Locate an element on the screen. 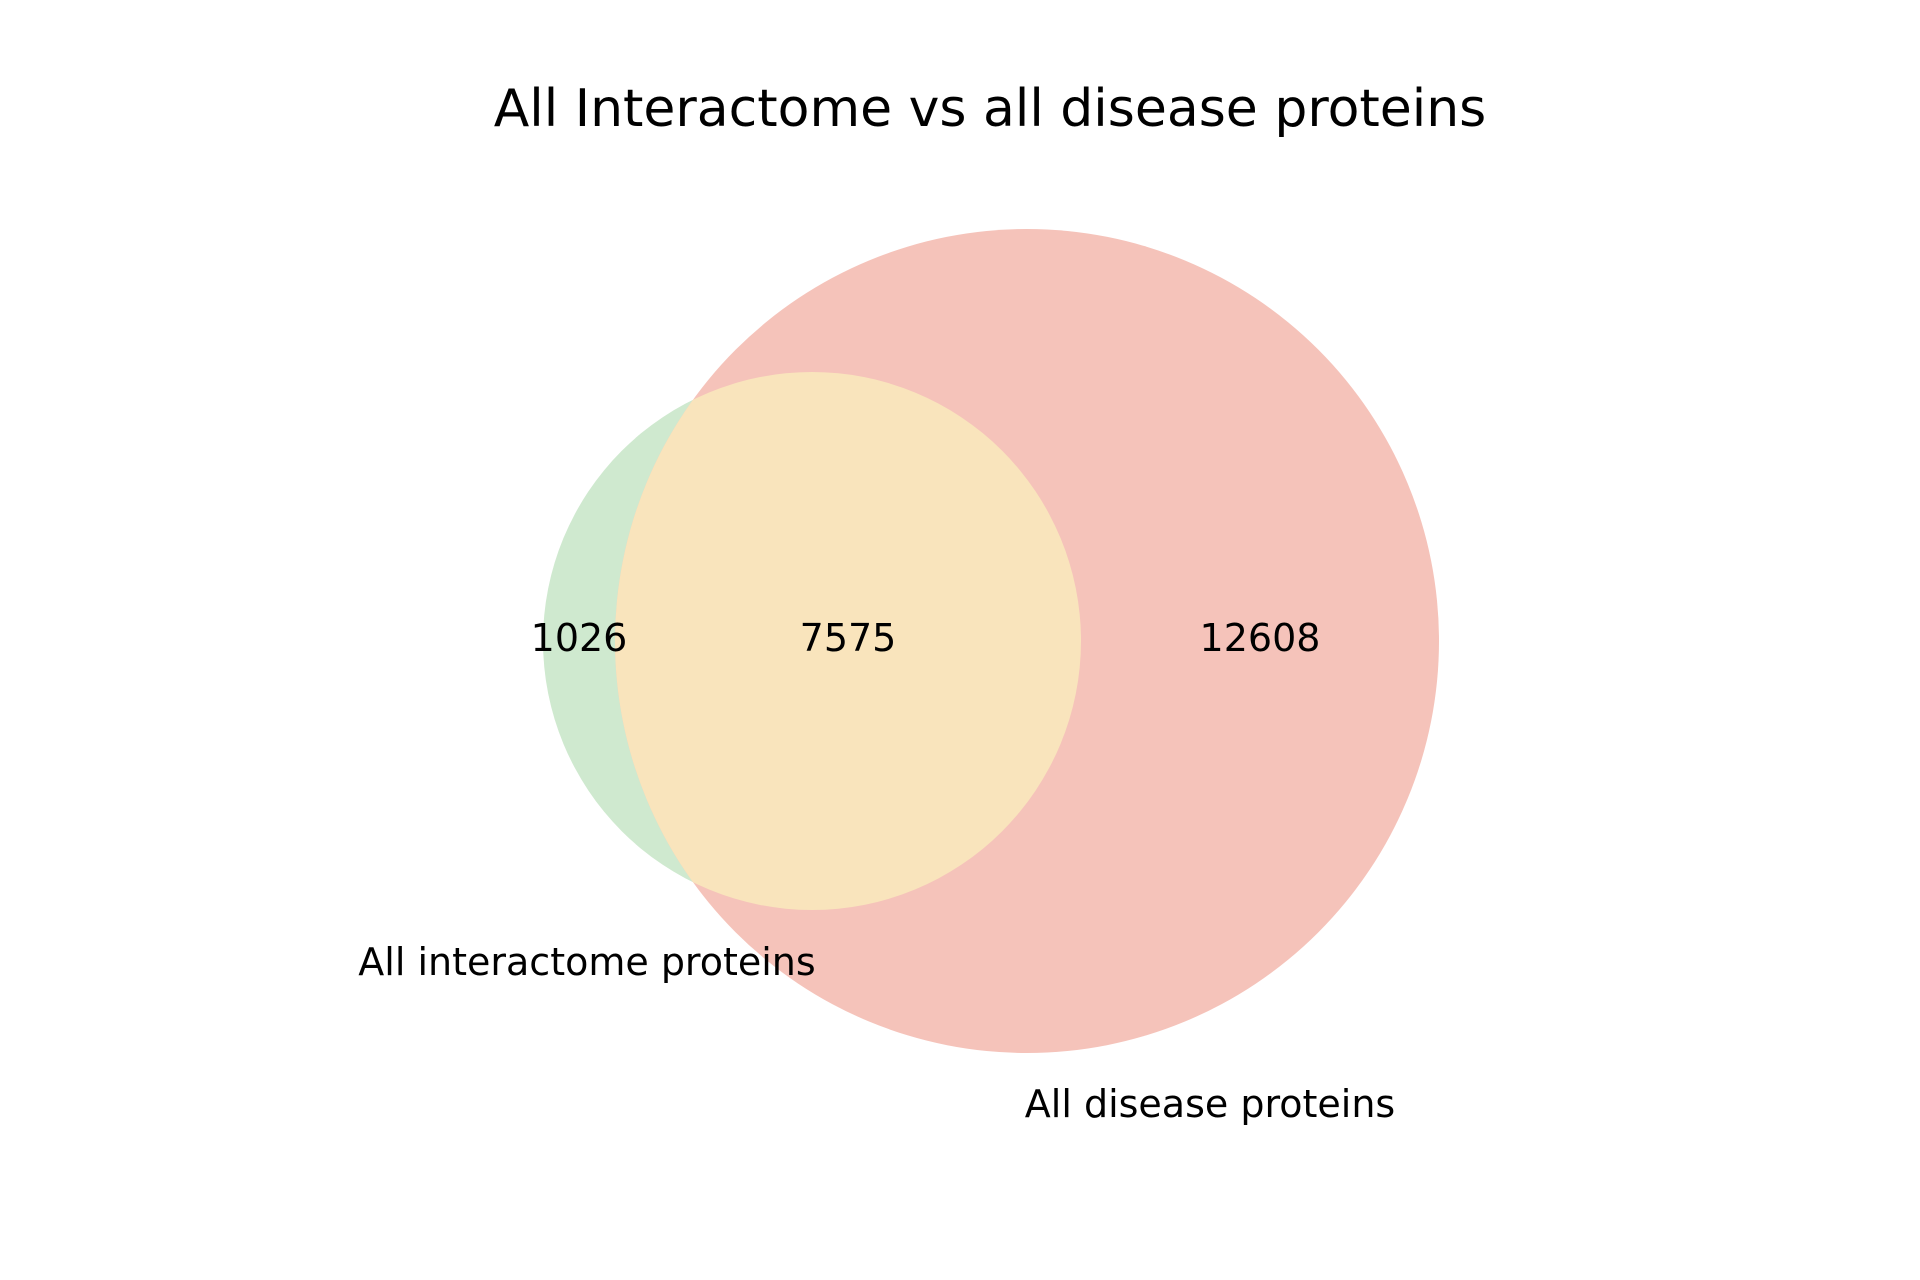 The height and width of the screenshot is (1280, 1920). overlap-region is located at coordinates (848, 641).